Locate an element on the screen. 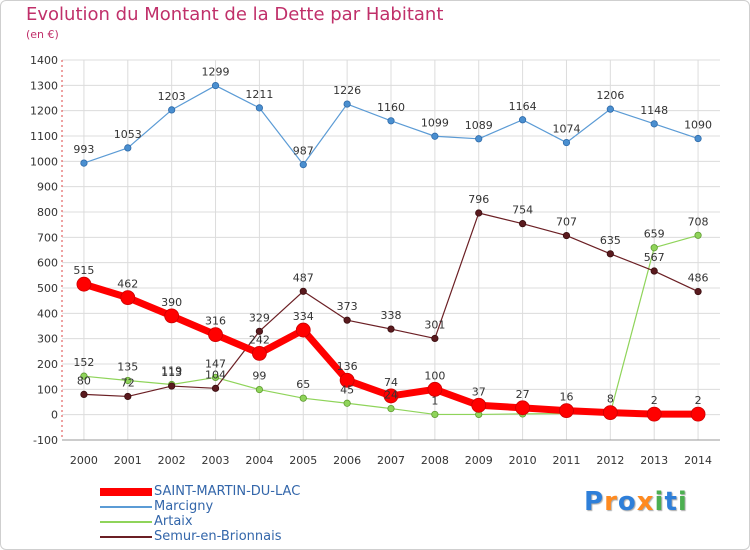 Image resolution: width=750 pixels, height=550 pixels. logo-letter: i is located at coordinates (682, 502).